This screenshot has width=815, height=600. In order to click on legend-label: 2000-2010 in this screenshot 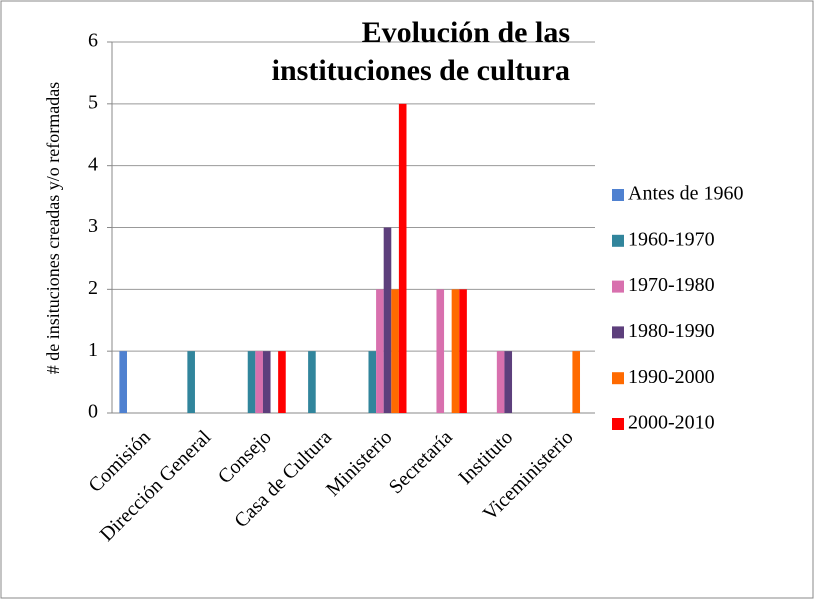, I will do `click(671, 423)`.